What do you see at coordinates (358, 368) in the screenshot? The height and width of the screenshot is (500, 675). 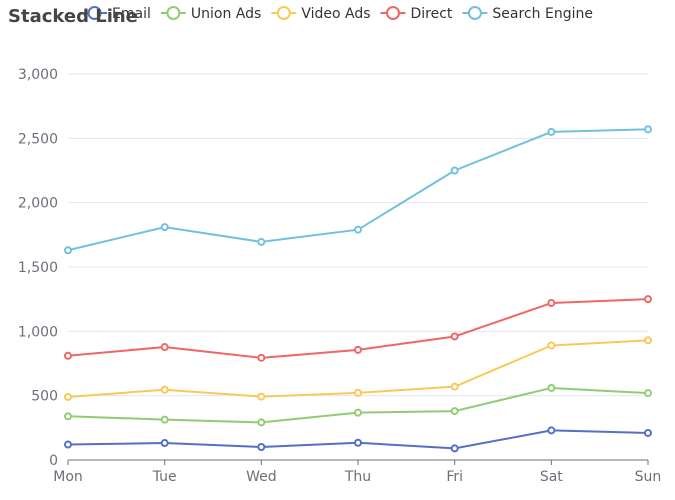 I see `series-video-ads` at bounding box center [358, 368].